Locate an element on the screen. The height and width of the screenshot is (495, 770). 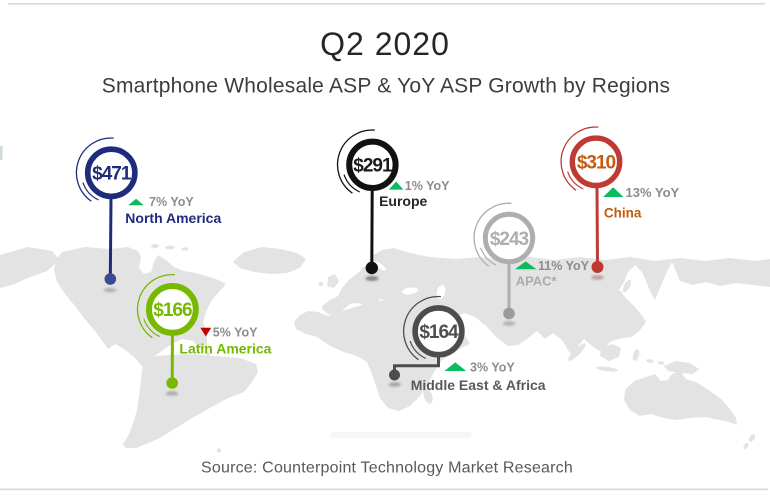
svg-text: Middle East & Africa is located at coordinates (478, 385).